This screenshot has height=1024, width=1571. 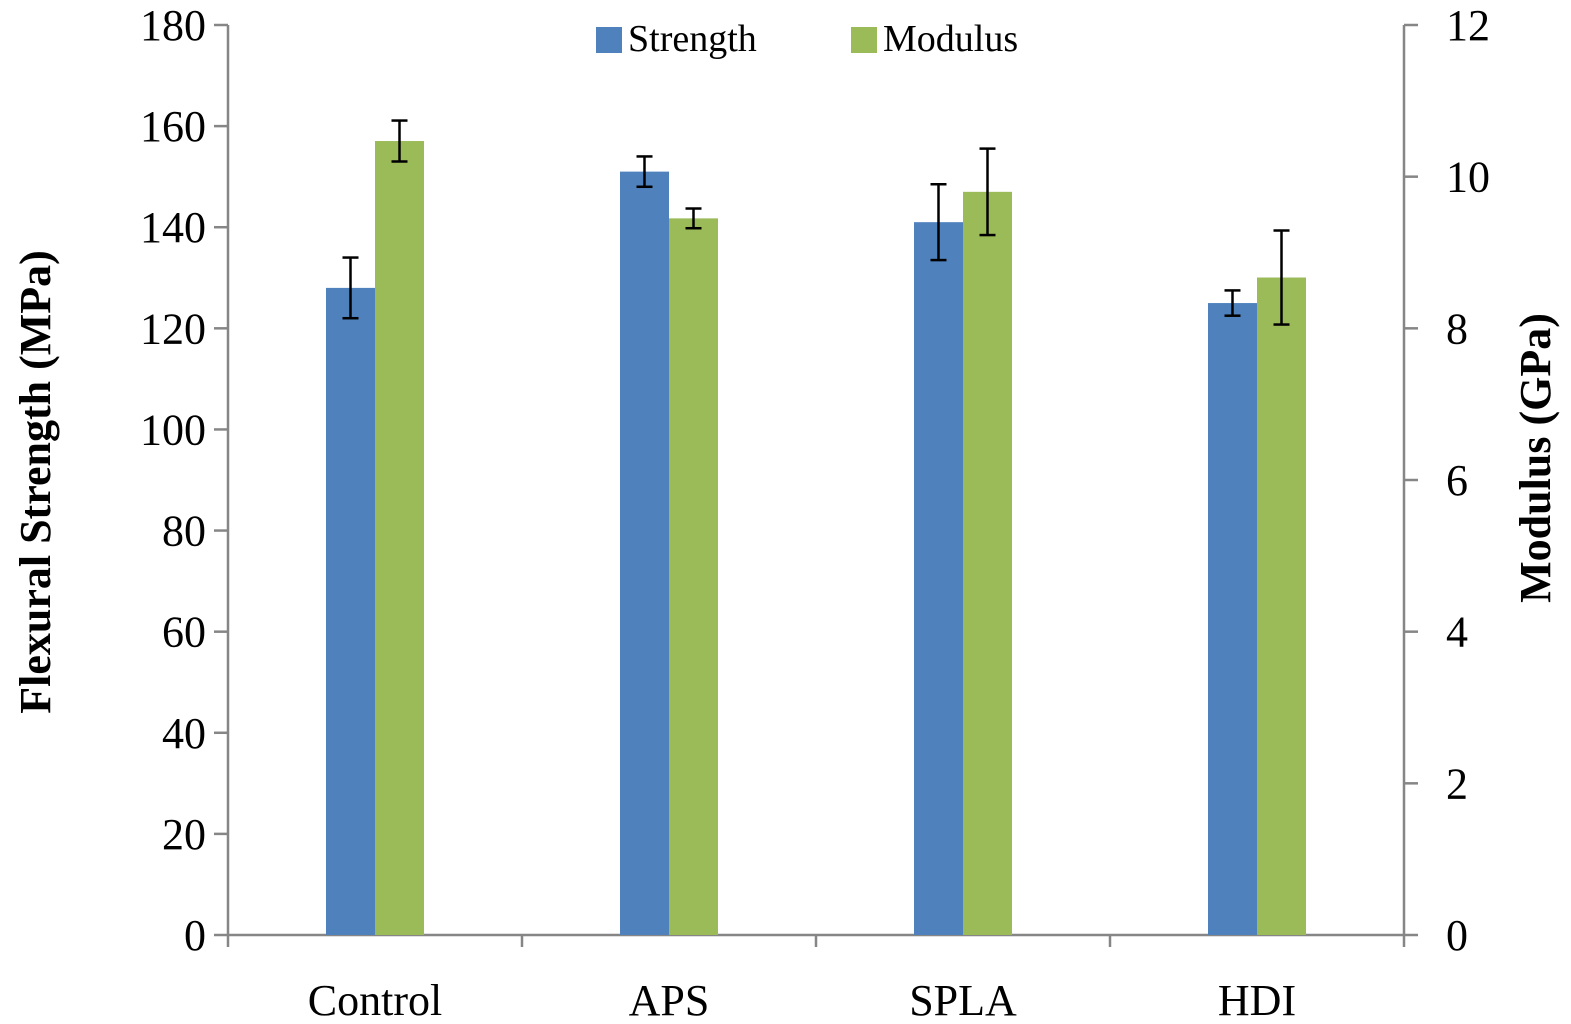 I want to click on y2-tick-label: 6, so click(x=1457, y=480).